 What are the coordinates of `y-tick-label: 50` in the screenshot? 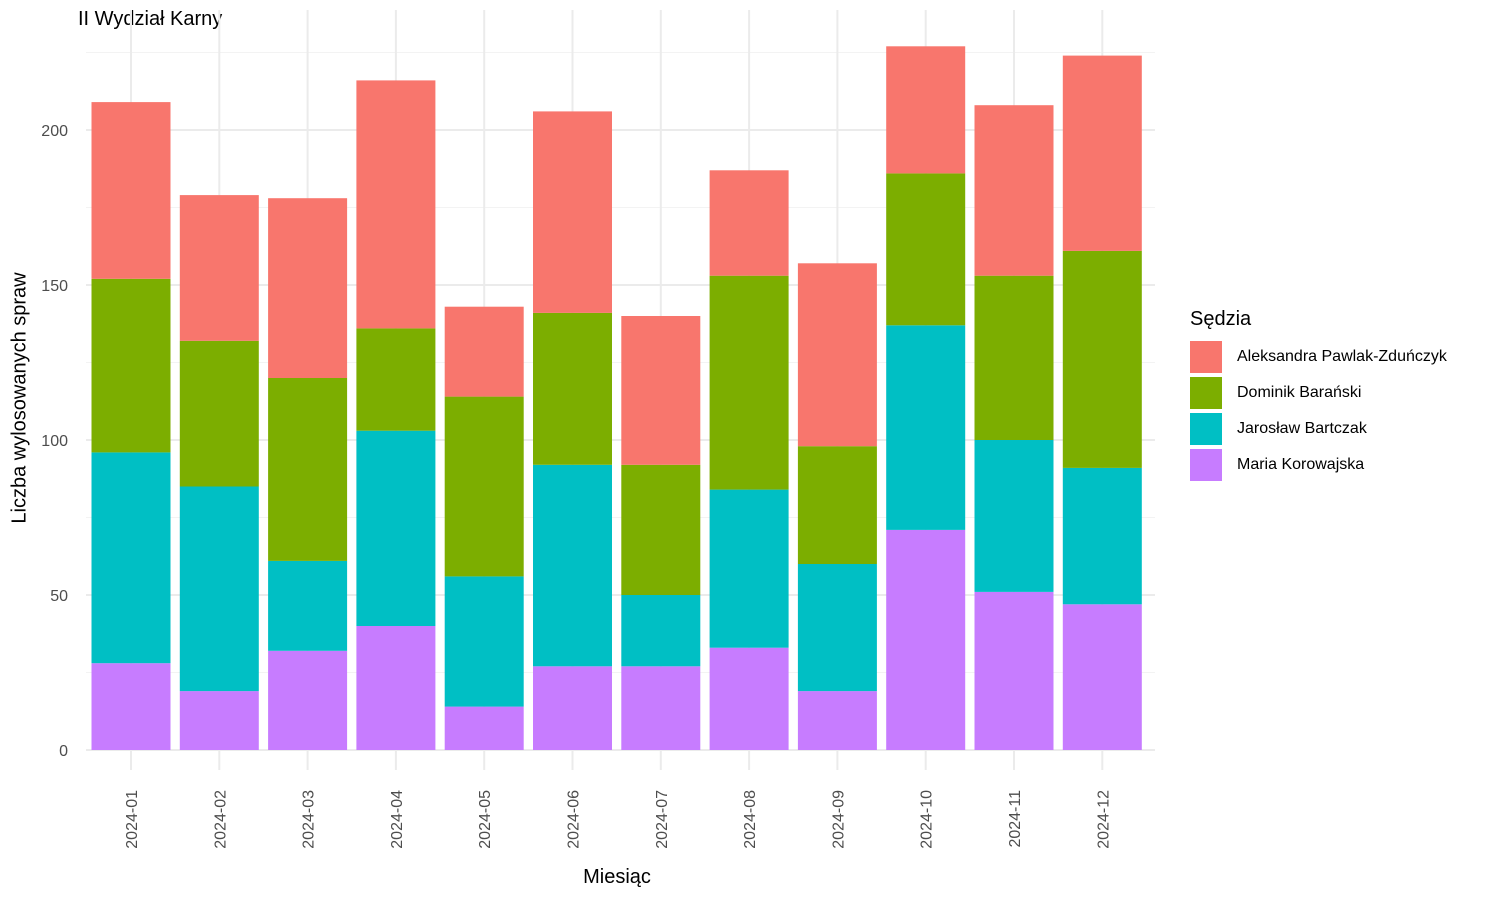 It's located at (59, 596).